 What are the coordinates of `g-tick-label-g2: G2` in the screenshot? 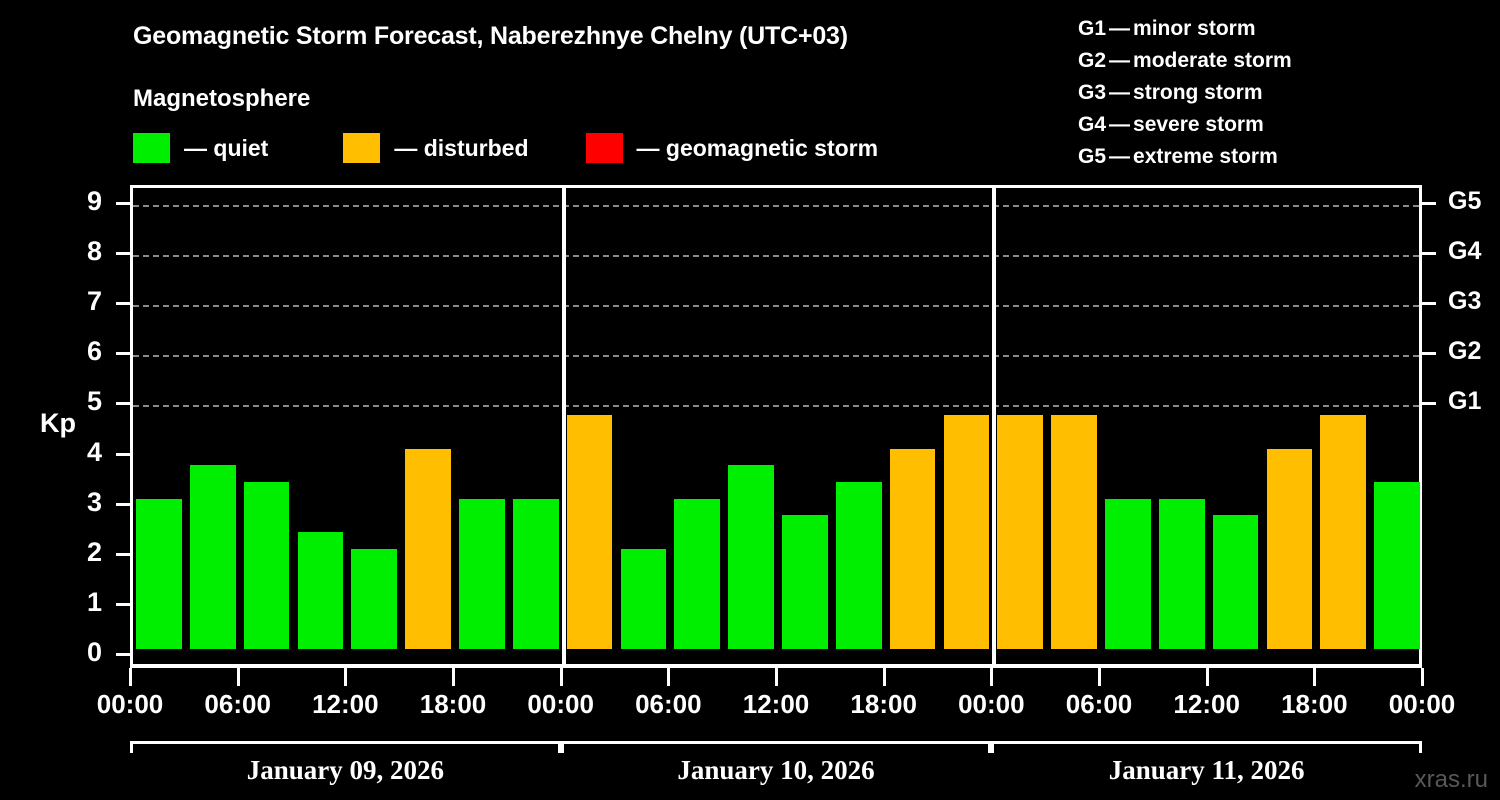 It's located at (1465, 351).